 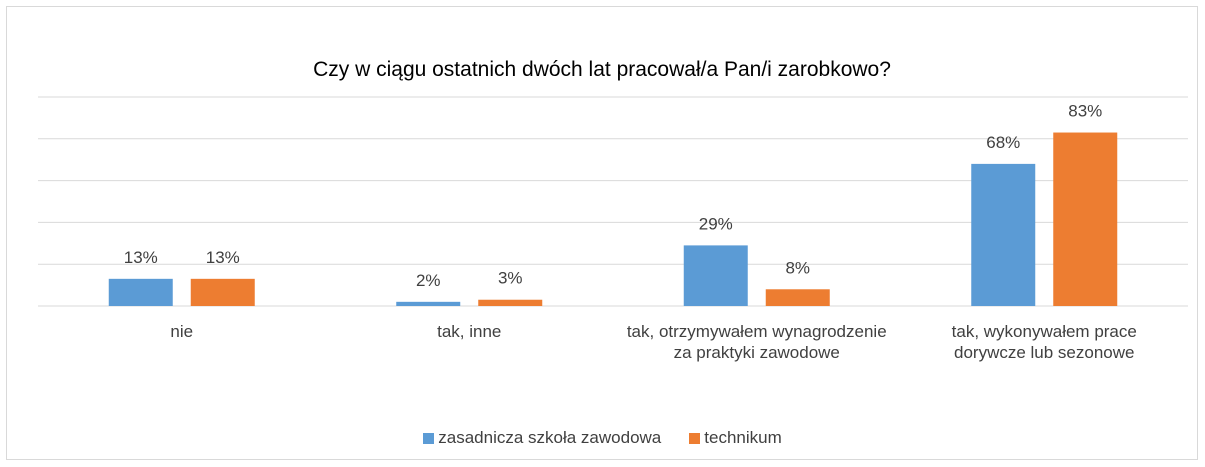 I want to click on data-label: 2%, so click(x=428, y=280).